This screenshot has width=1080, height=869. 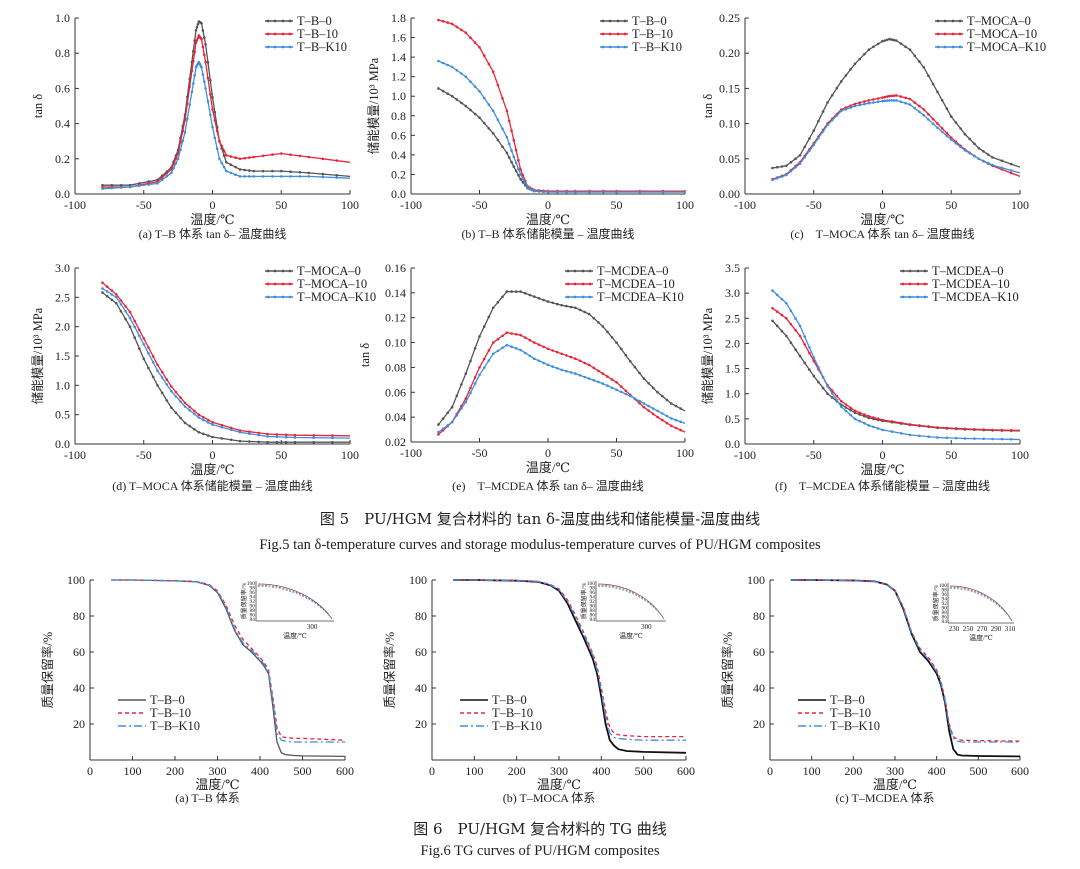 I want to click on chart-caption: (b) T–B 体系储能模量 – 温度曲线, so click(x=547, y=233).